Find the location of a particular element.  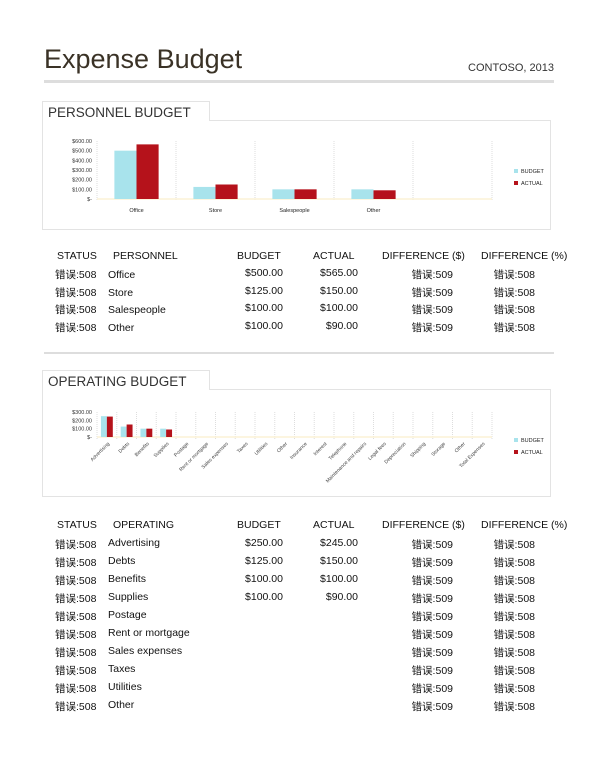

column-header: ACTUAL is located at coordinates (334, 525).